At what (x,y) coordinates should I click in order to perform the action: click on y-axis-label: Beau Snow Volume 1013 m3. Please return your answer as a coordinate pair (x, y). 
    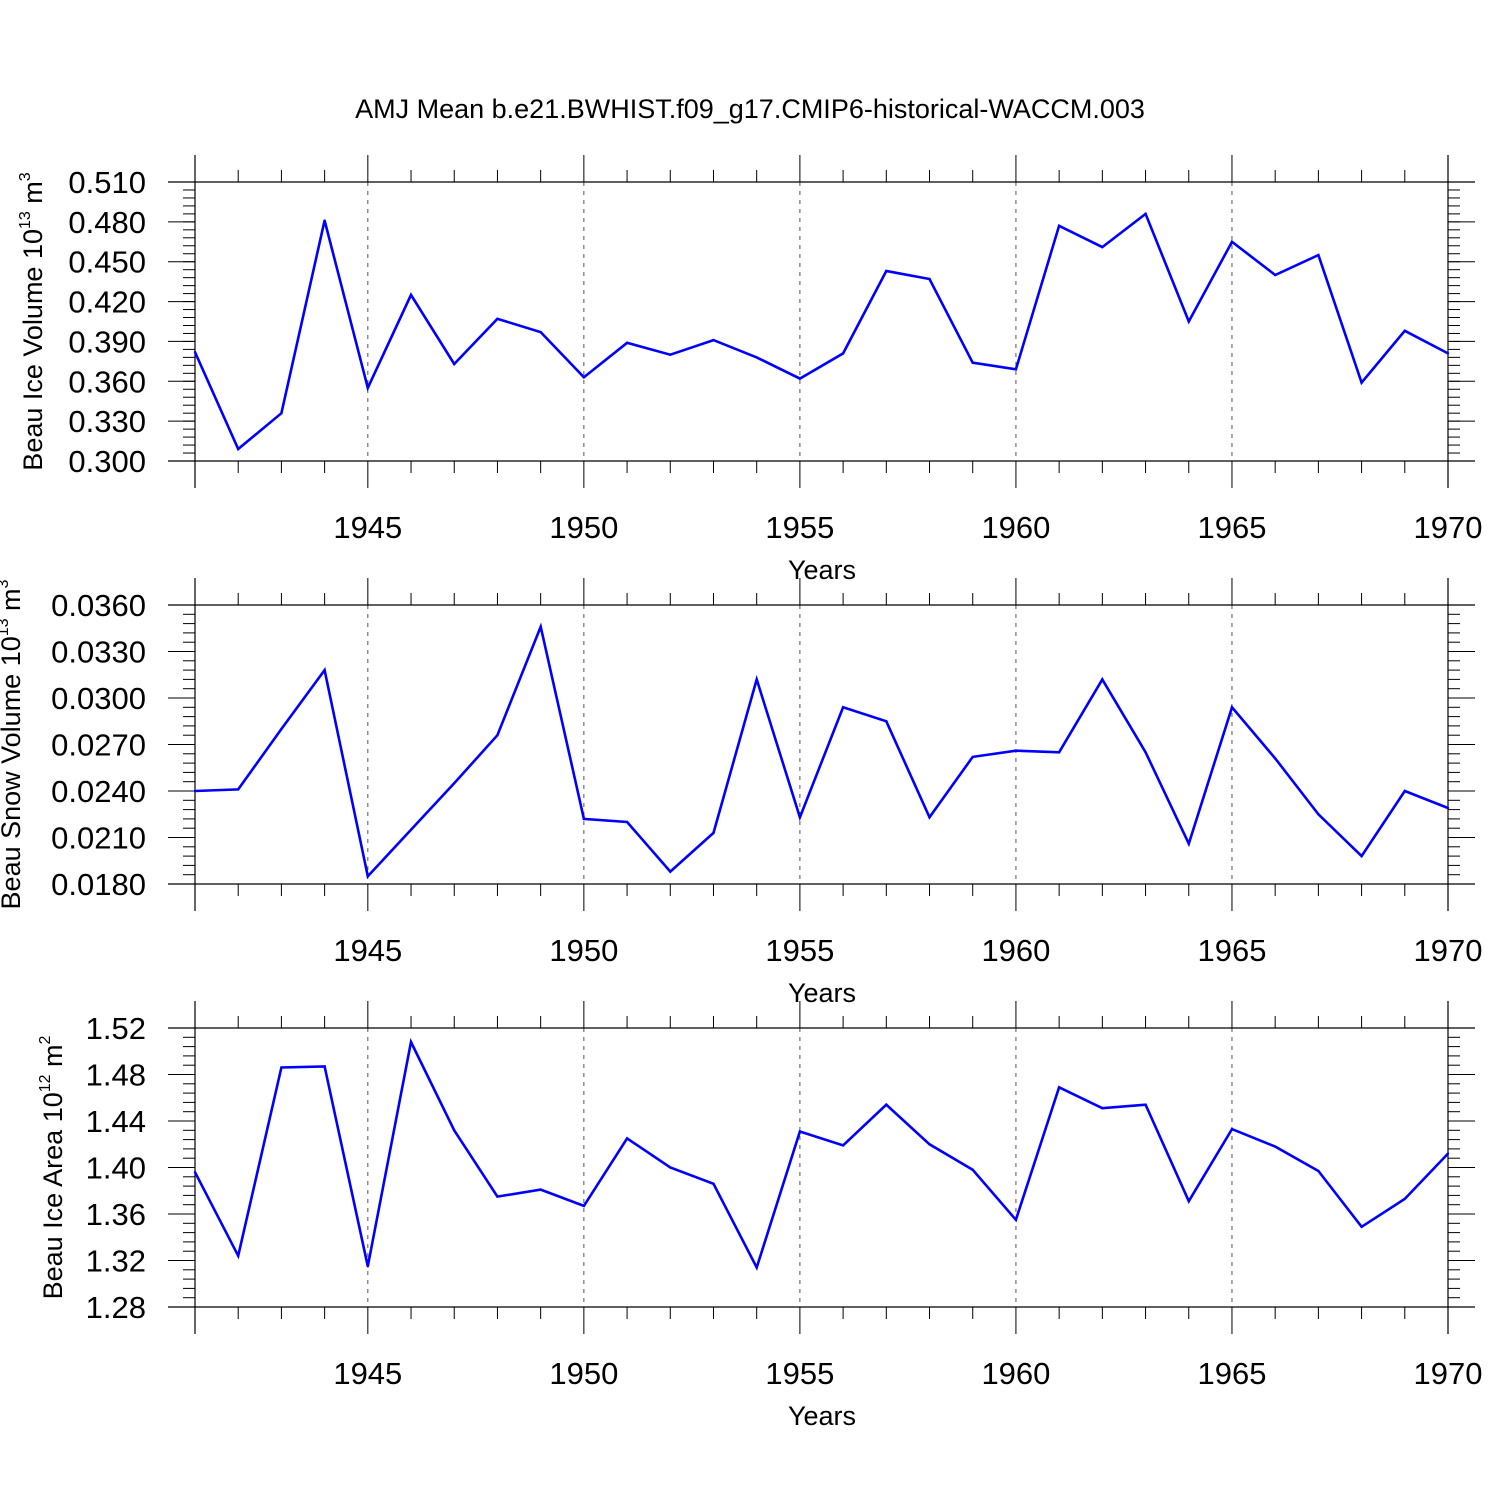
    Looking at the image, I should click on (13, 744).